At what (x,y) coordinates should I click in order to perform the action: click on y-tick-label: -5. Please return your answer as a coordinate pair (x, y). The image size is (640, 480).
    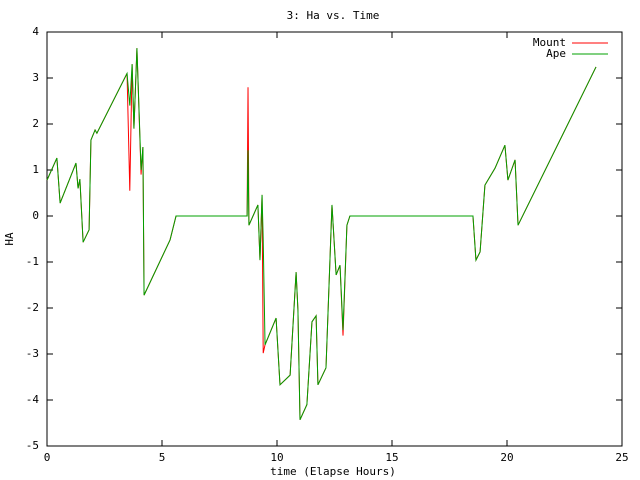
    Looking at the image, I should click on (32, 445).